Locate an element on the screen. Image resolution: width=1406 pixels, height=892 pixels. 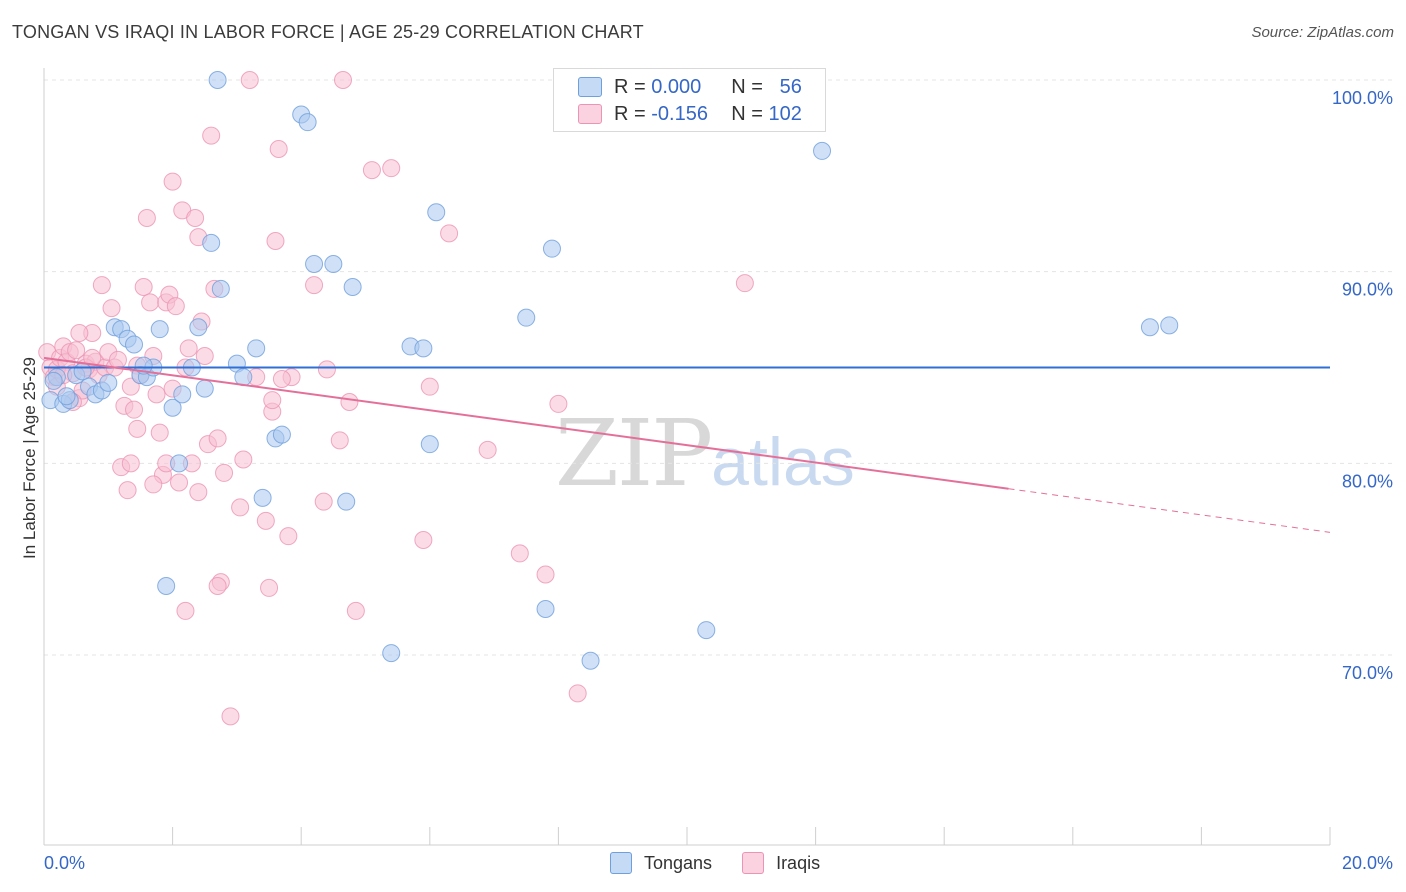
legend-row-tongans: R = 0.000 N = 56 is located at coordinates (690, 87).